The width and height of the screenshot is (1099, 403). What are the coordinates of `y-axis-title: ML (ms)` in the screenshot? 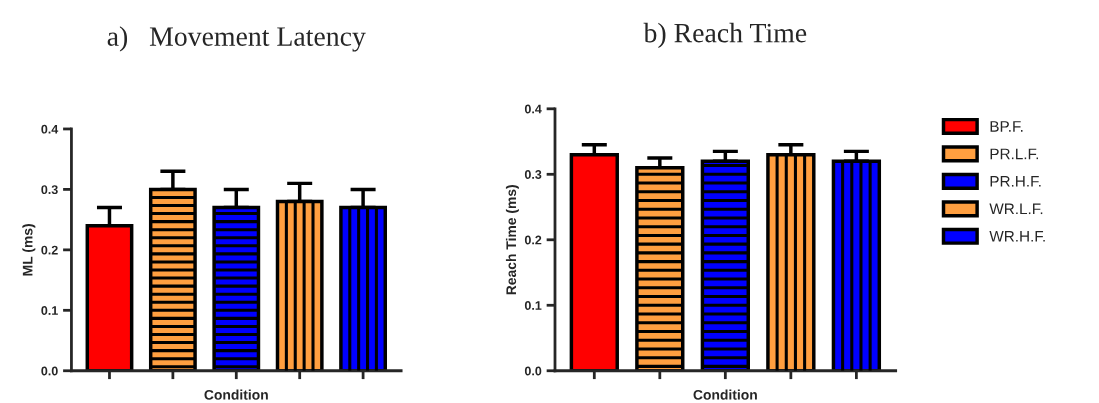 It's located at (29, 250).